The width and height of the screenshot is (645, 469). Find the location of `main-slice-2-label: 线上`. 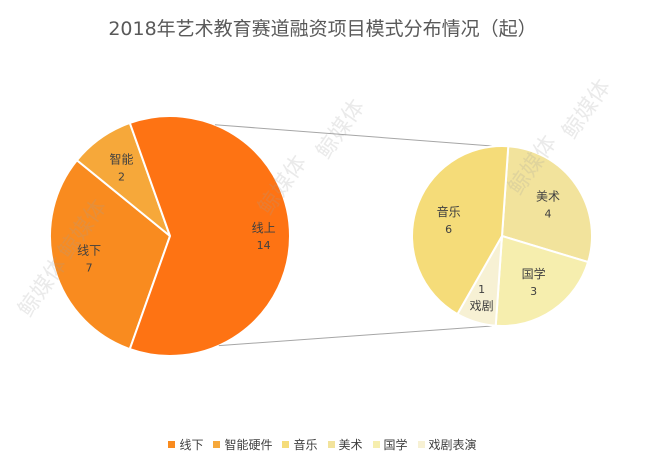

main-slice-2-label: 线上 is located at coordinates (264, 228).